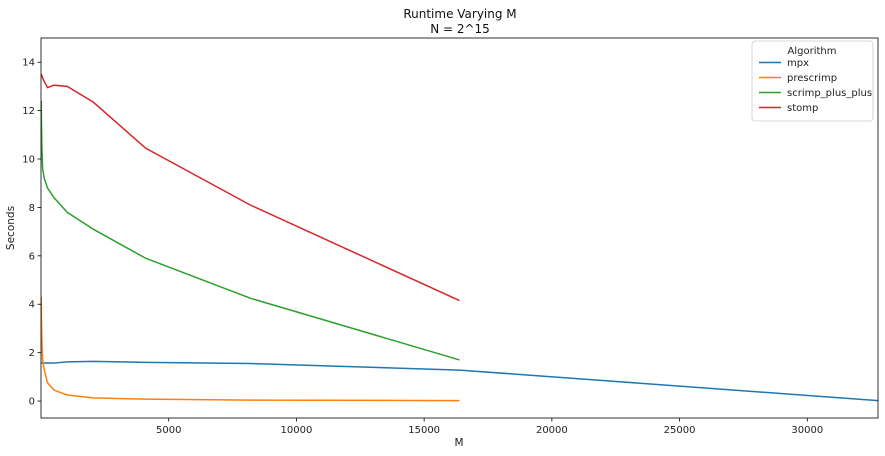 This screenshot has width=885, height=456. Describe the element at coordinates (680, 430) in the screenshot. I see `x-tick-label: 25000` at that location.